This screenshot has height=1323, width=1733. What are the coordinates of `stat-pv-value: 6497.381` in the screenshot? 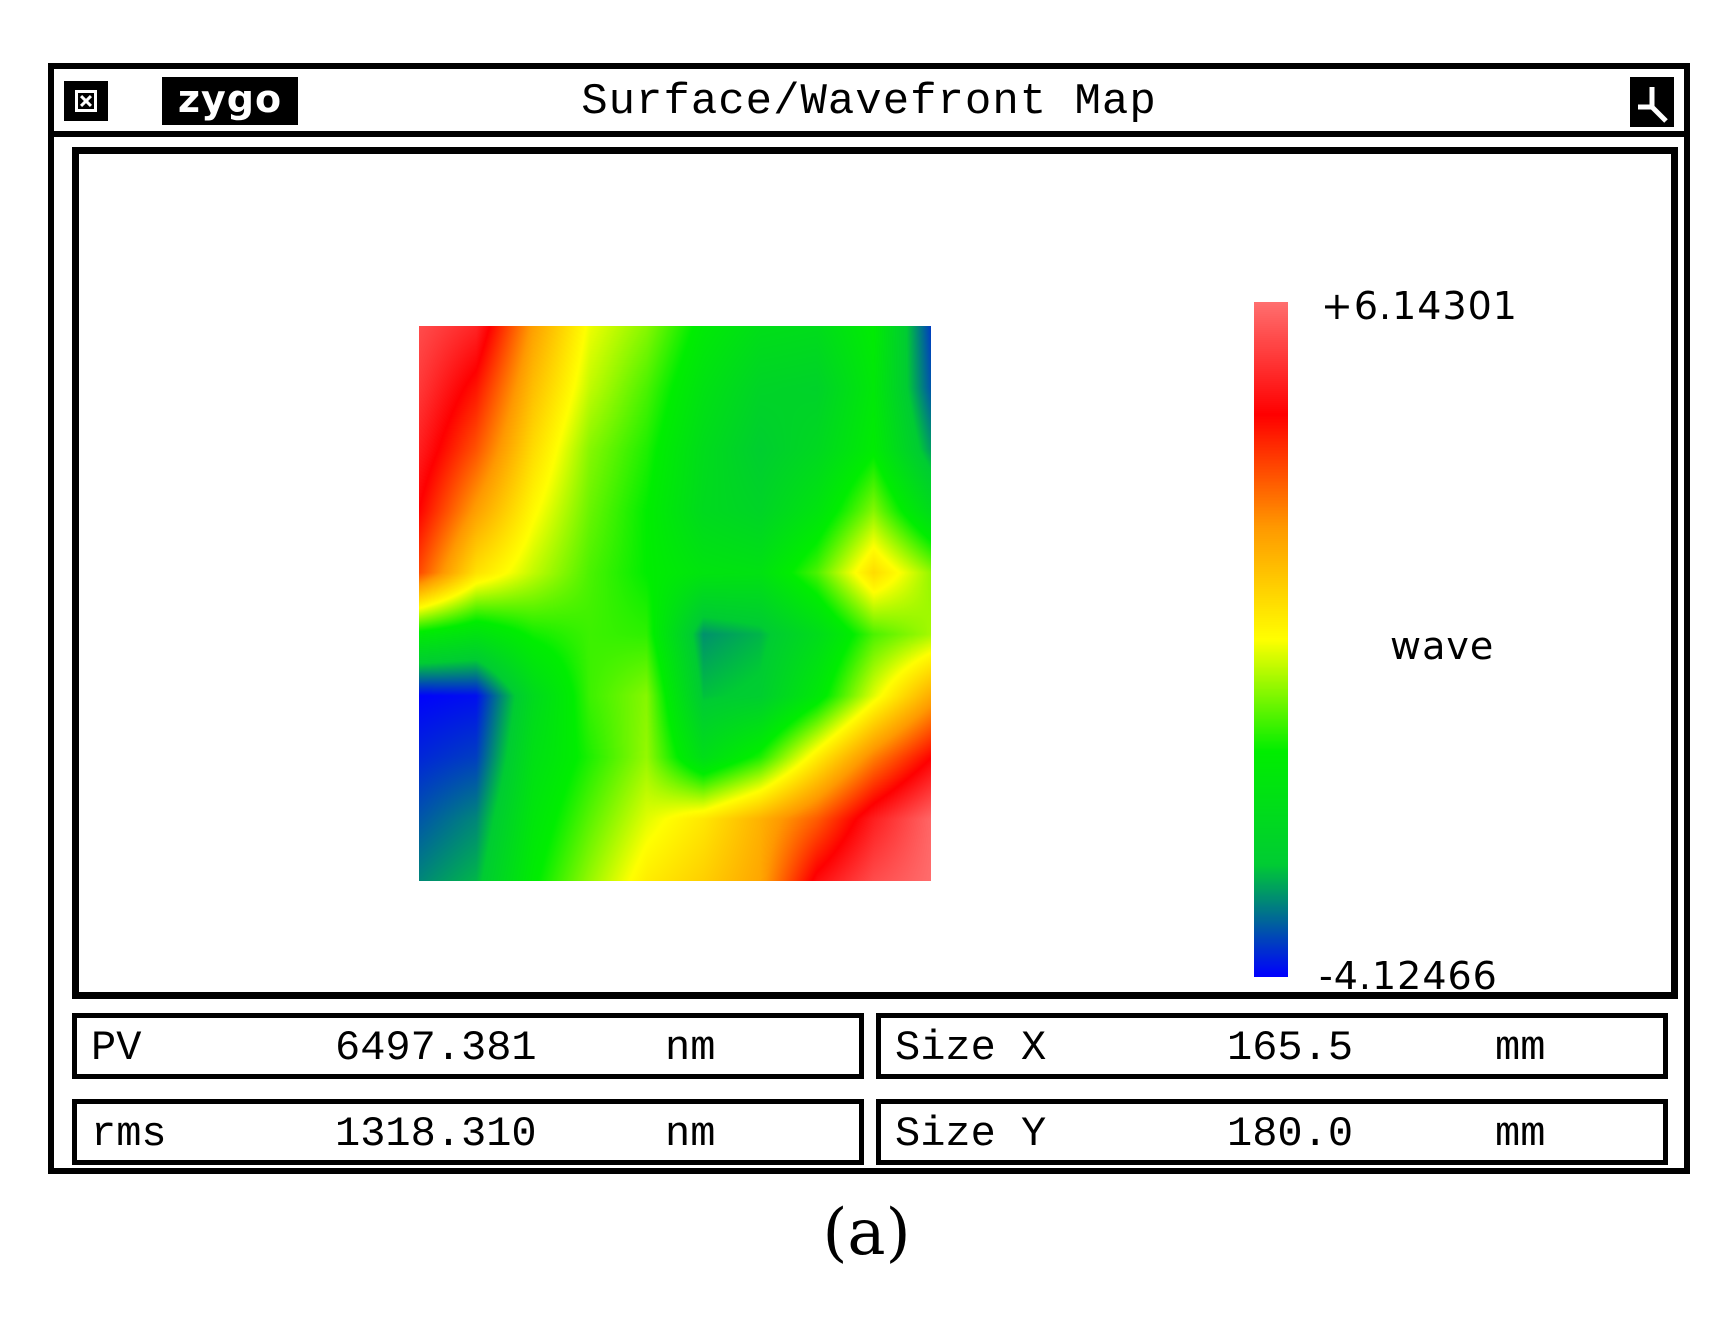 It's located at (436, 1048).